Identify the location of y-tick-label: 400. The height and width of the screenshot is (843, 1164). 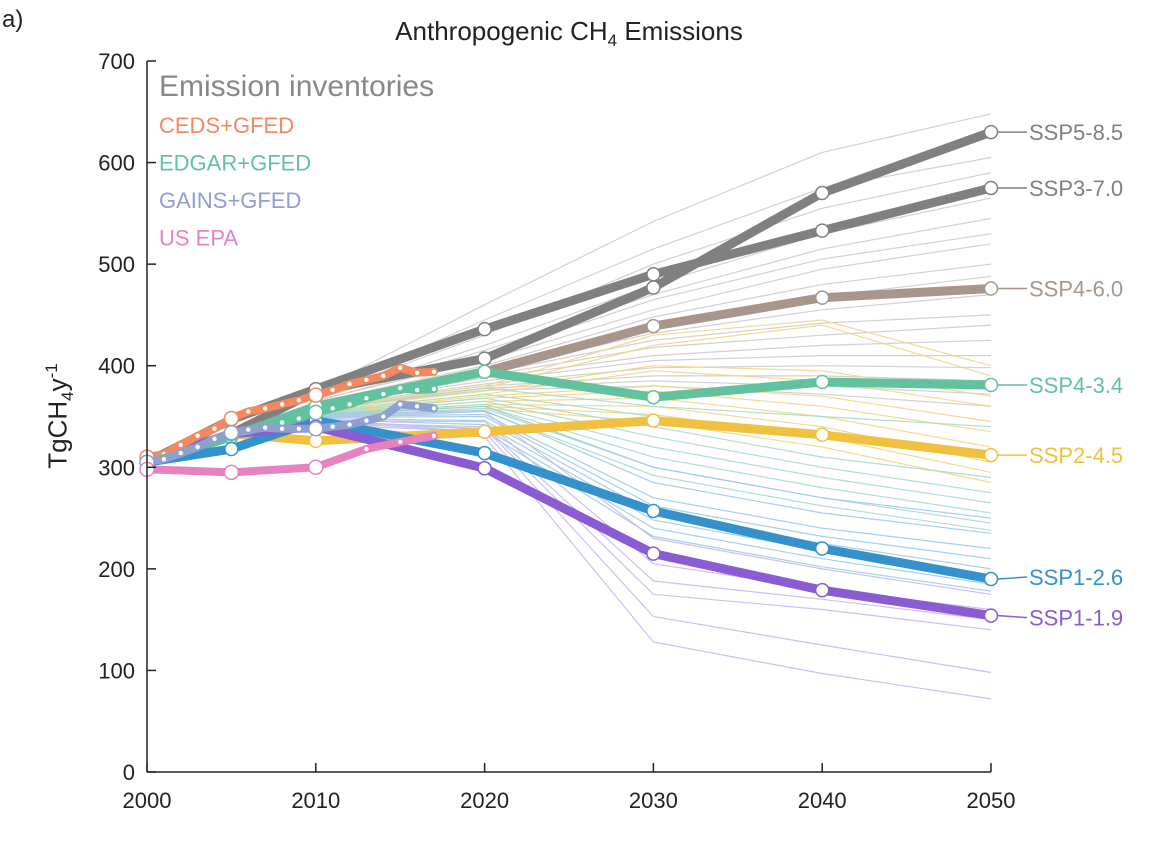
(116, 366).